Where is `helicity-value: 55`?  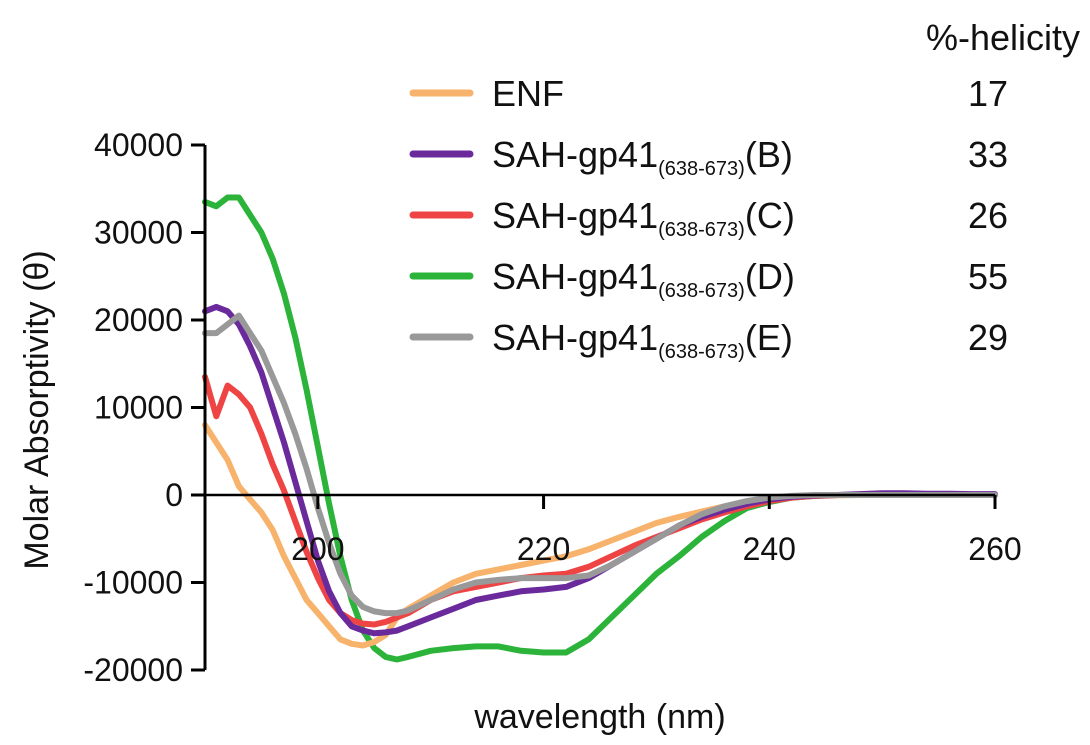
helicity-value: 55 is located at coordinates (988, 276).